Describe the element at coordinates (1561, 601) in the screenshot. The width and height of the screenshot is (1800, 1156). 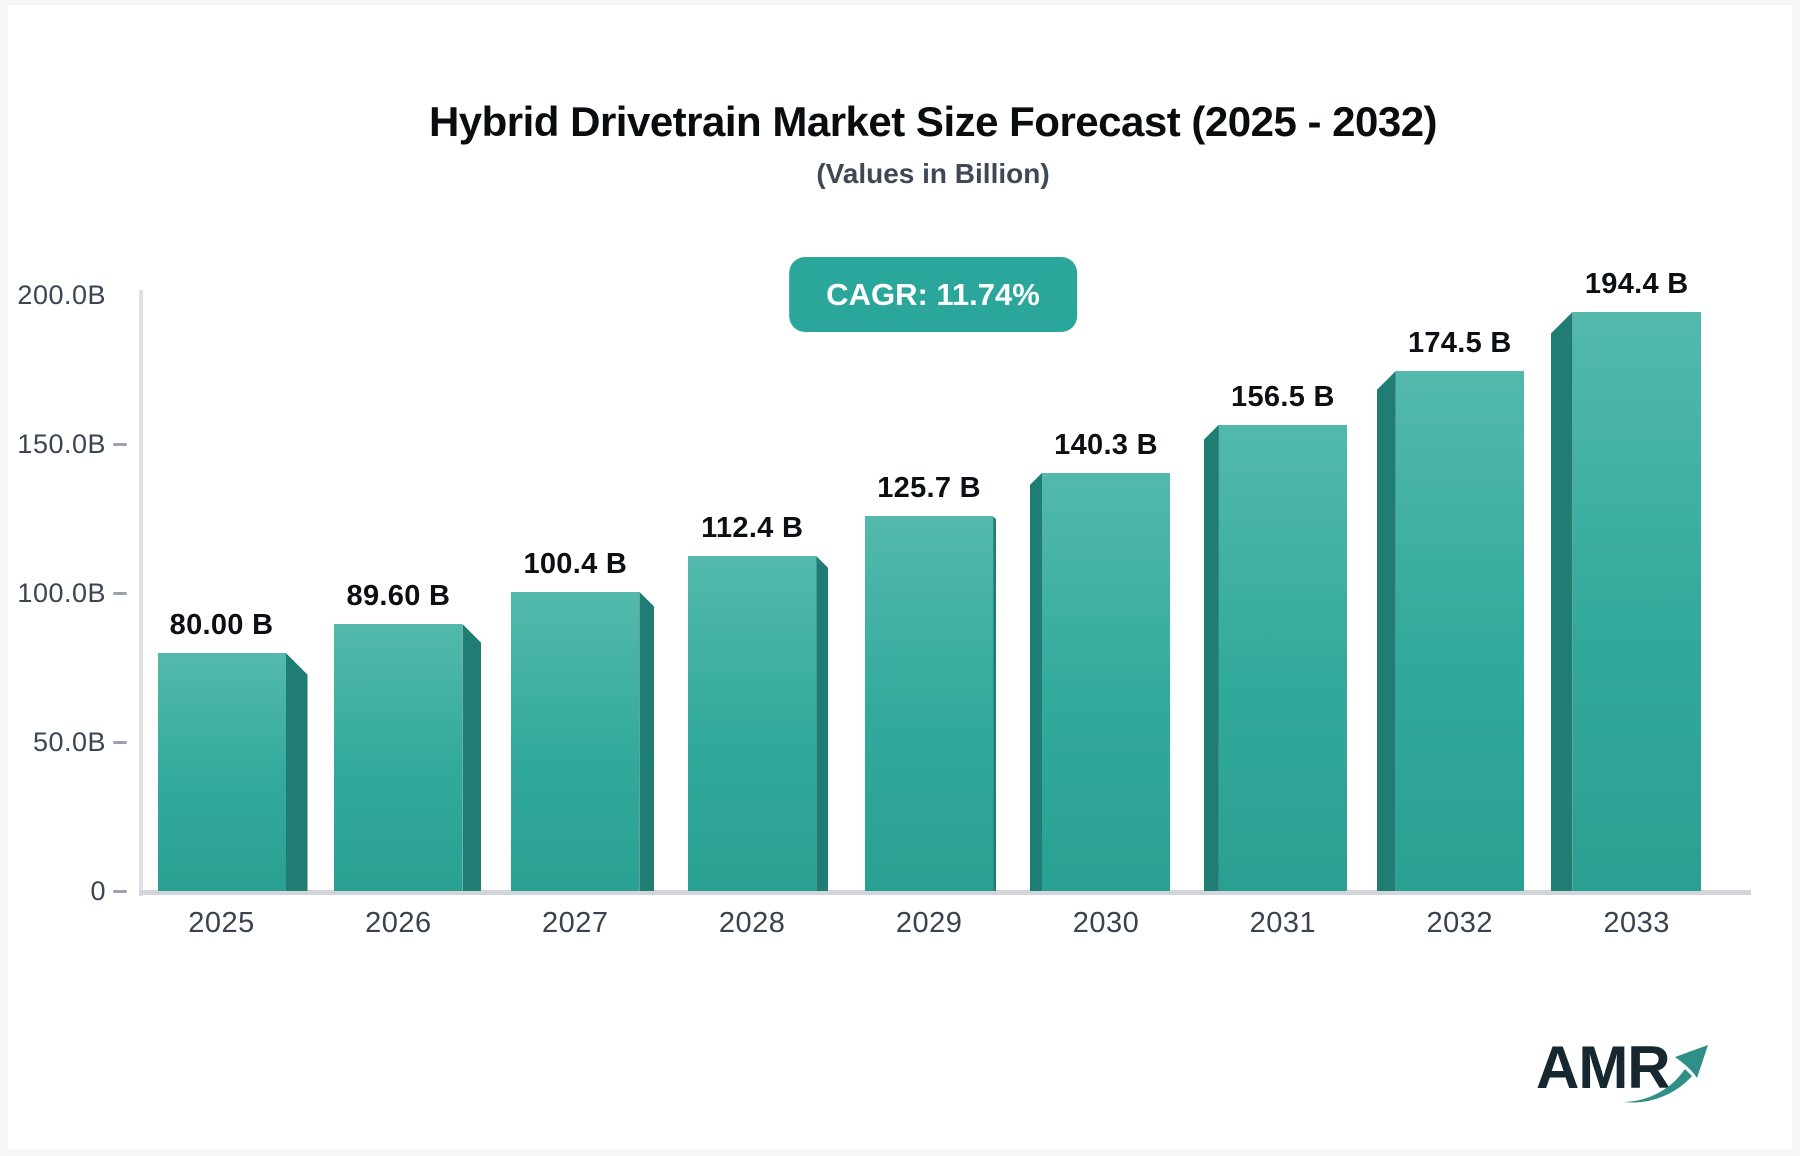
I see `bar-side-2033` at that location.